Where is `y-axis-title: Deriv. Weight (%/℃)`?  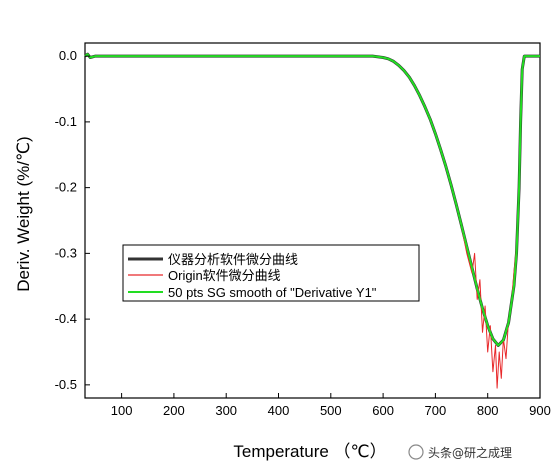
y-axis-title: Deriv. Weight (%/℃) is located at coordinates (23, 213).